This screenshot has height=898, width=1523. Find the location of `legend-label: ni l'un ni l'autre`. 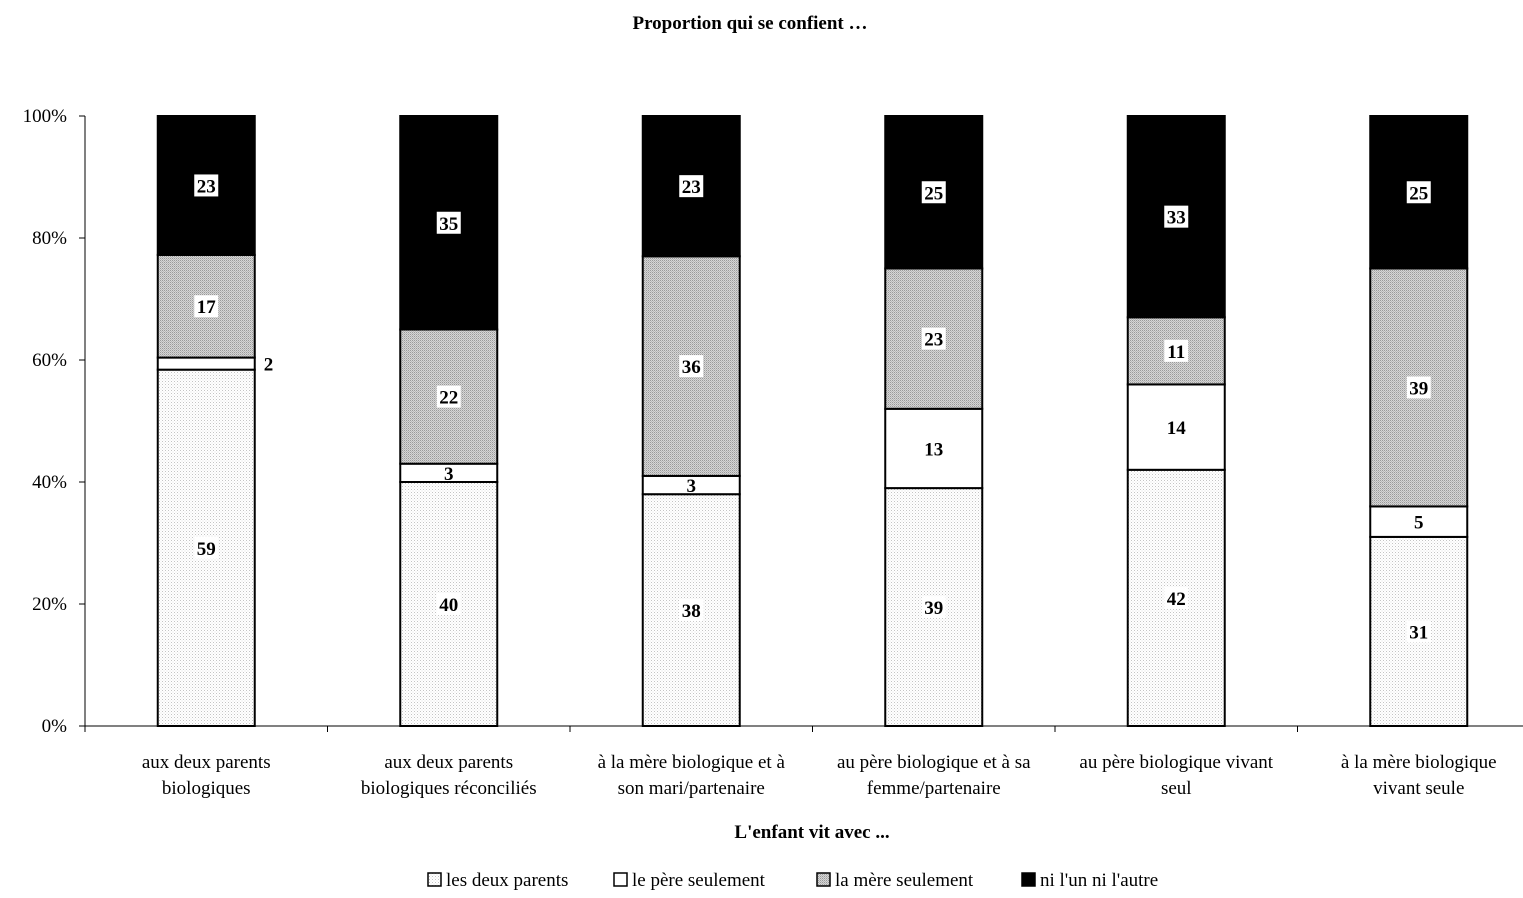

legend-label: ni l'un ni l'autre is located at coordinates (1099, 880).